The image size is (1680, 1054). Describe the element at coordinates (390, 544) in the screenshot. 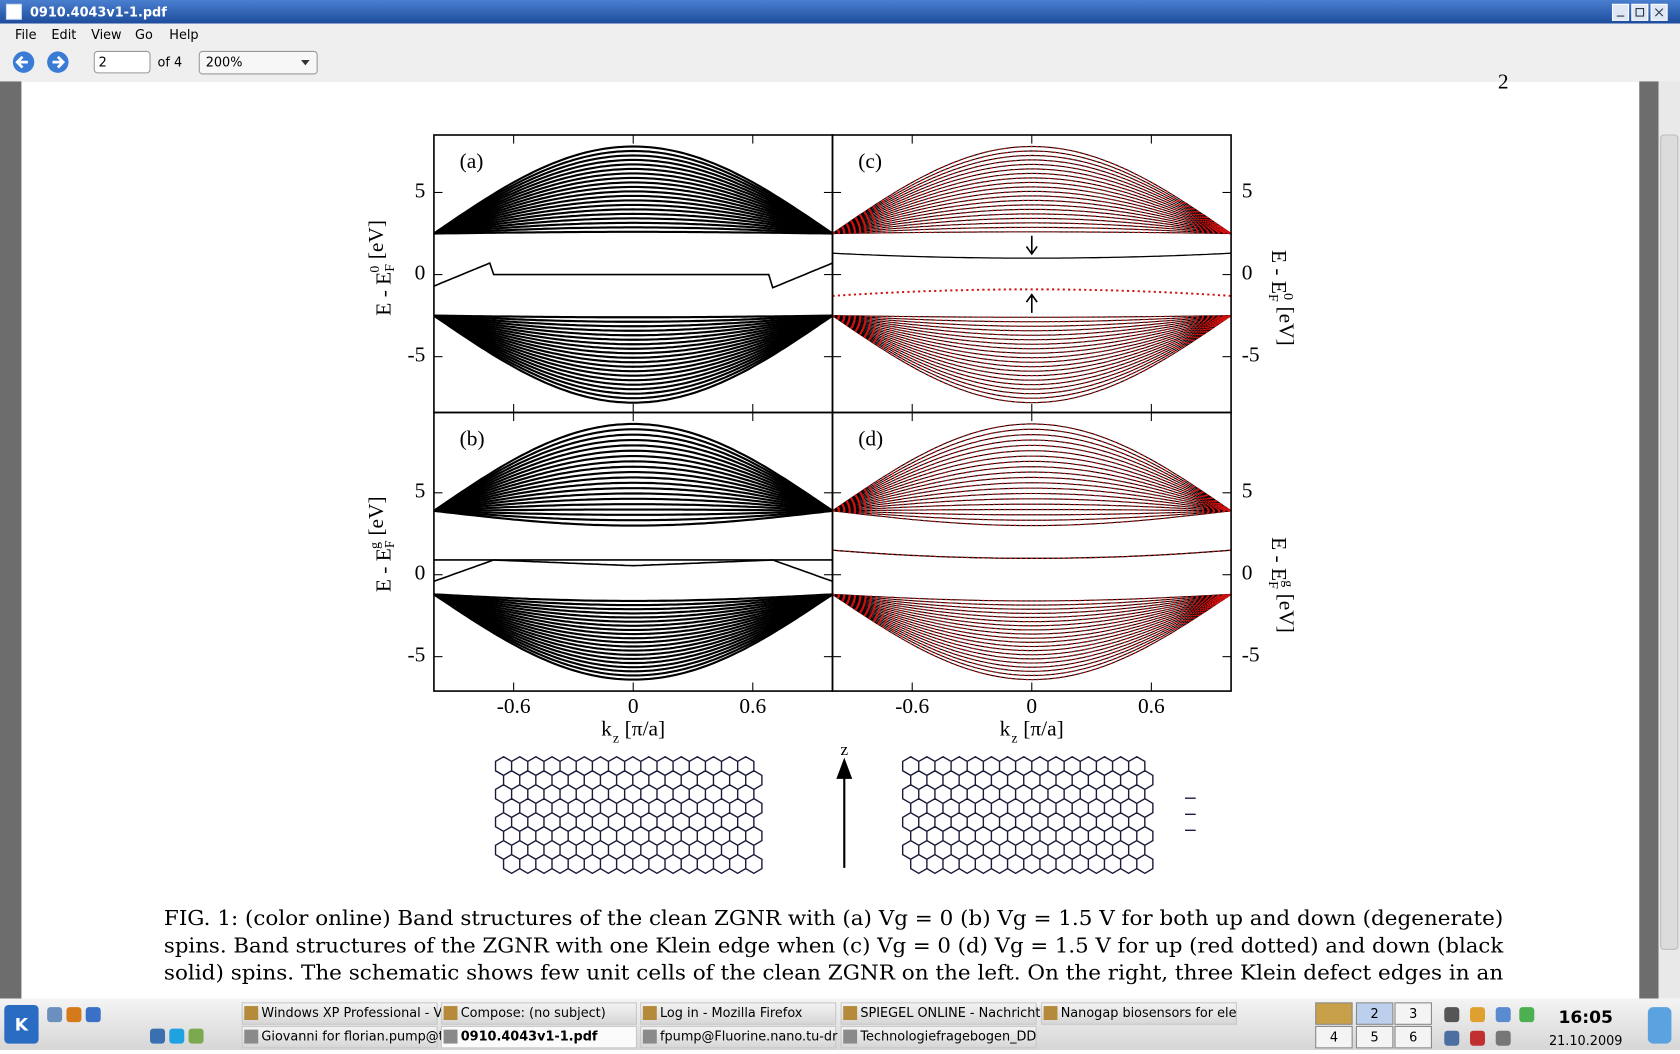

I see `y-axis-label-part: F` at that location.